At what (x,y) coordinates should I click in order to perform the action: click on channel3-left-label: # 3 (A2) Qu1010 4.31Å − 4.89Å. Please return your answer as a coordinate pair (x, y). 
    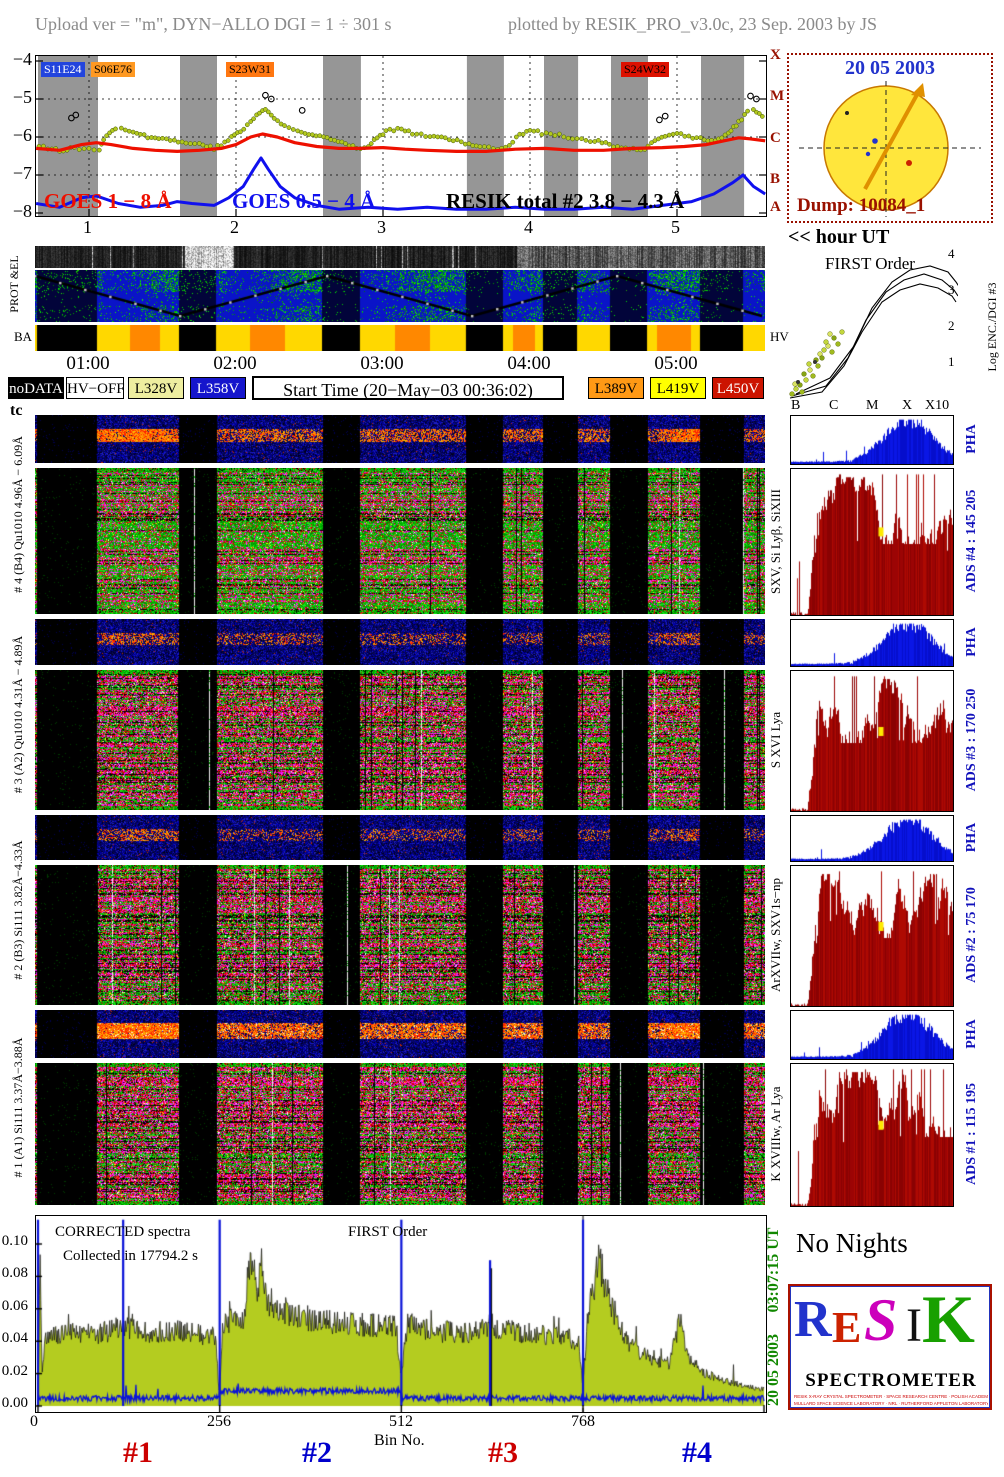
    Looking at the image, I should click on (18, 714).